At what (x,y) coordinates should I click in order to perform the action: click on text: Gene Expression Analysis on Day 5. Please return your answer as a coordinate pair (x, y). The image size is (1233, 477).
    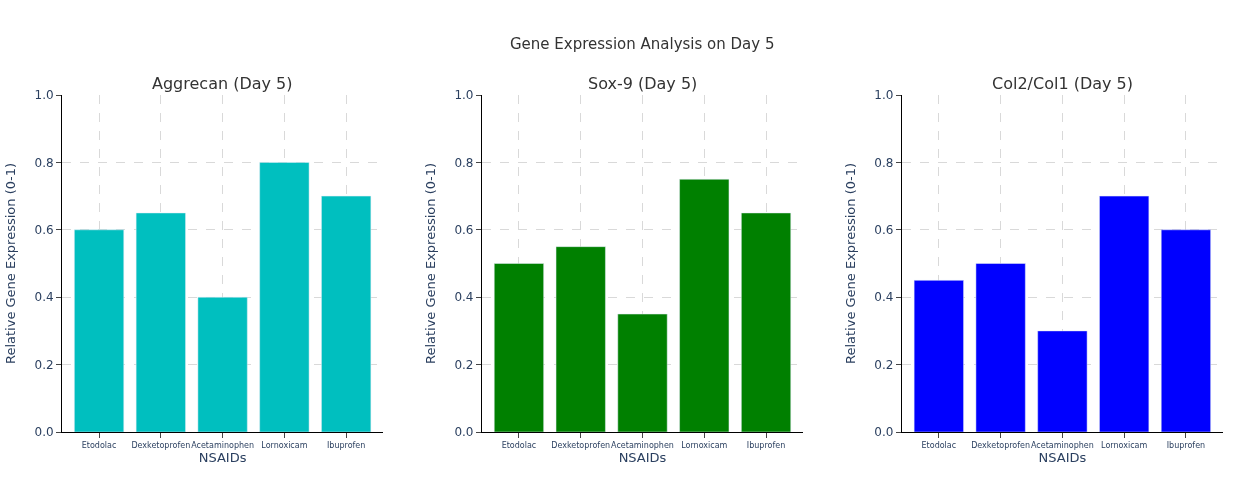
    Looking at the image, I should click on (642, 44).